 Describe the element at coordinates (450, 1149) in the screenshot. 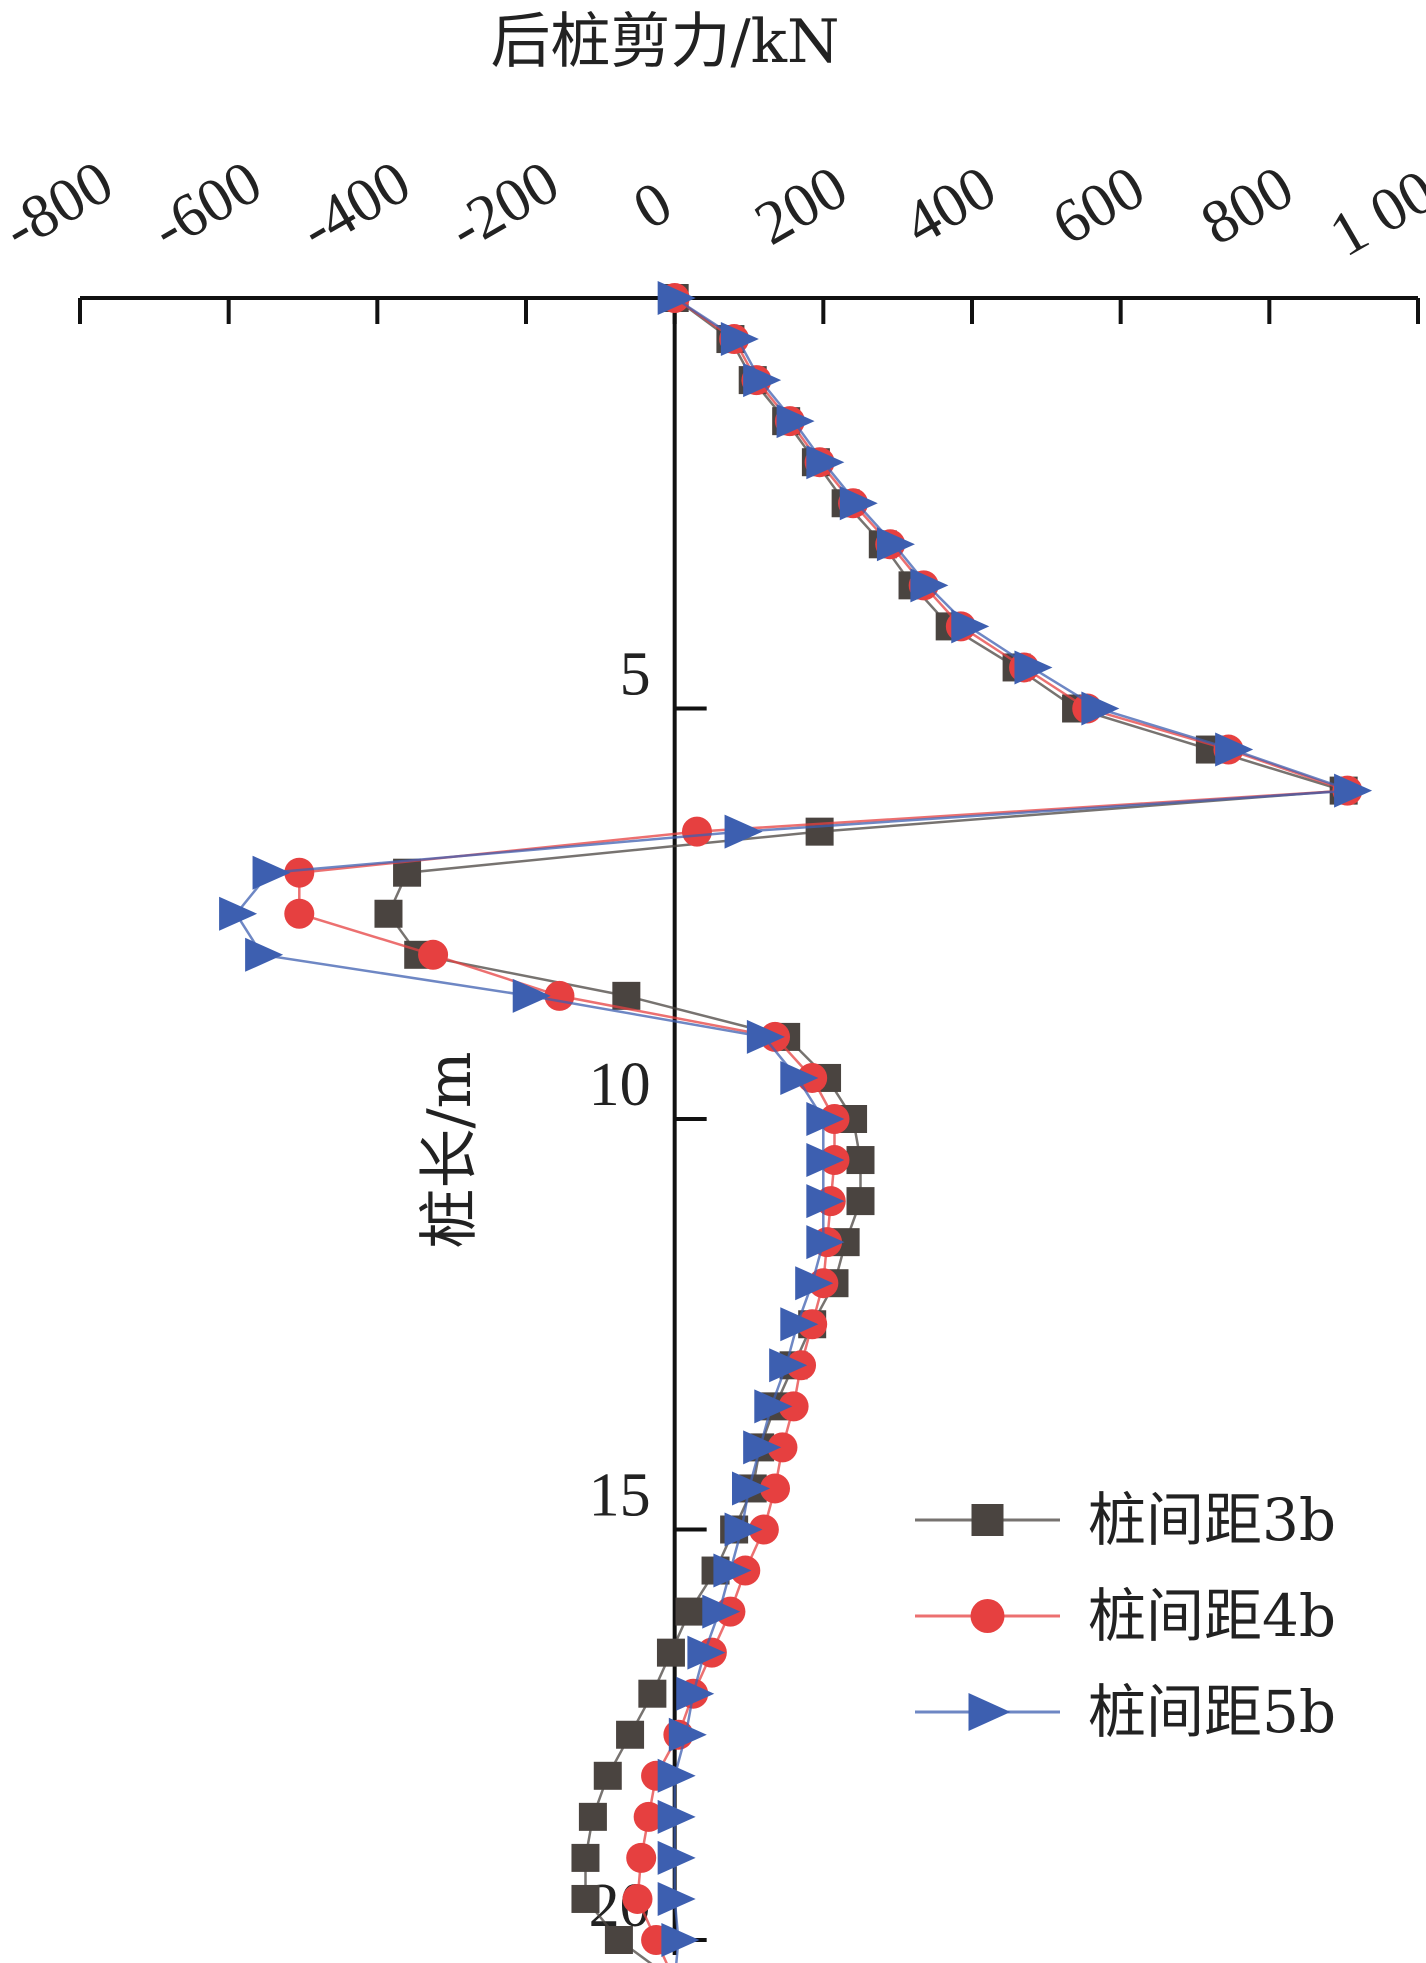

I see `y-axis-title: 桩长/m` at that location.